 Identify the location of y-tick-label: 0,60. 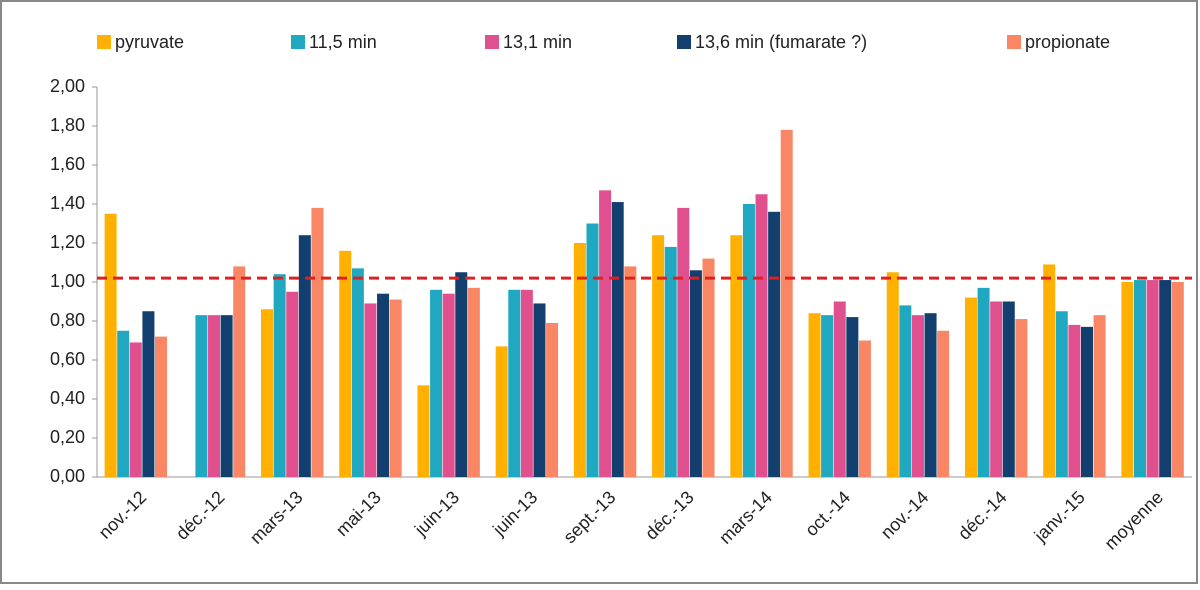
(67, 359).